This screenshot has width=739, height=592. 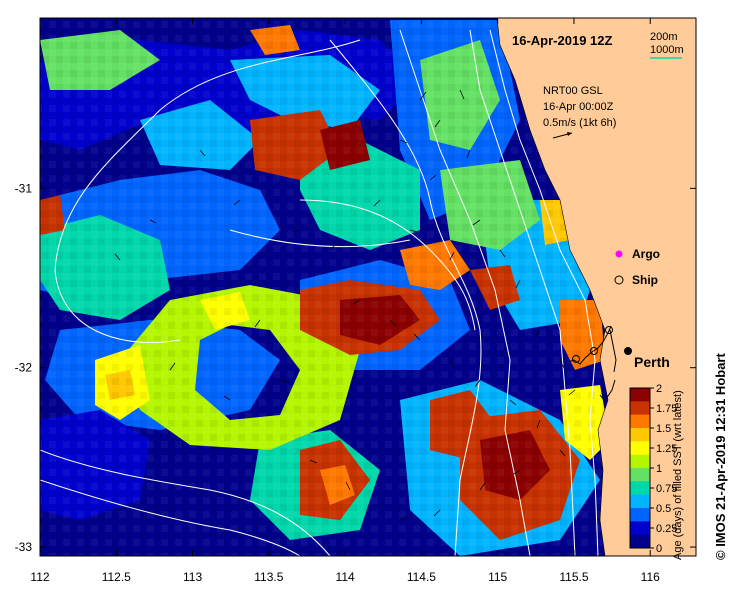 What do you see at coordinates (652, 362) in the screenshot?
I see `city-label-perth: Perth` at bounding box center [652, 362].